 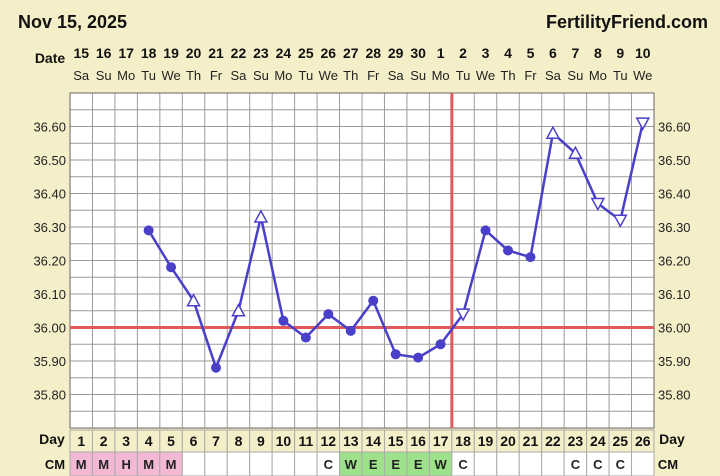 I want to click on day-number: 20, so click(x=508, y=441).